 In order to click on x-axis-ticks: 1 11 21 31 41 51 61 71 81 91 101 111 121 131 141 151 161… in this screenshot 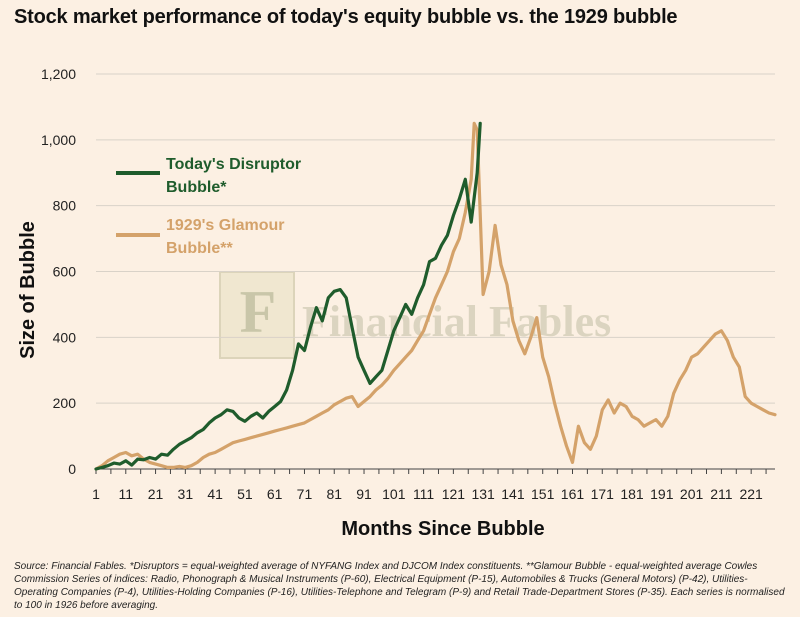, I will do `click(429, 485)`.